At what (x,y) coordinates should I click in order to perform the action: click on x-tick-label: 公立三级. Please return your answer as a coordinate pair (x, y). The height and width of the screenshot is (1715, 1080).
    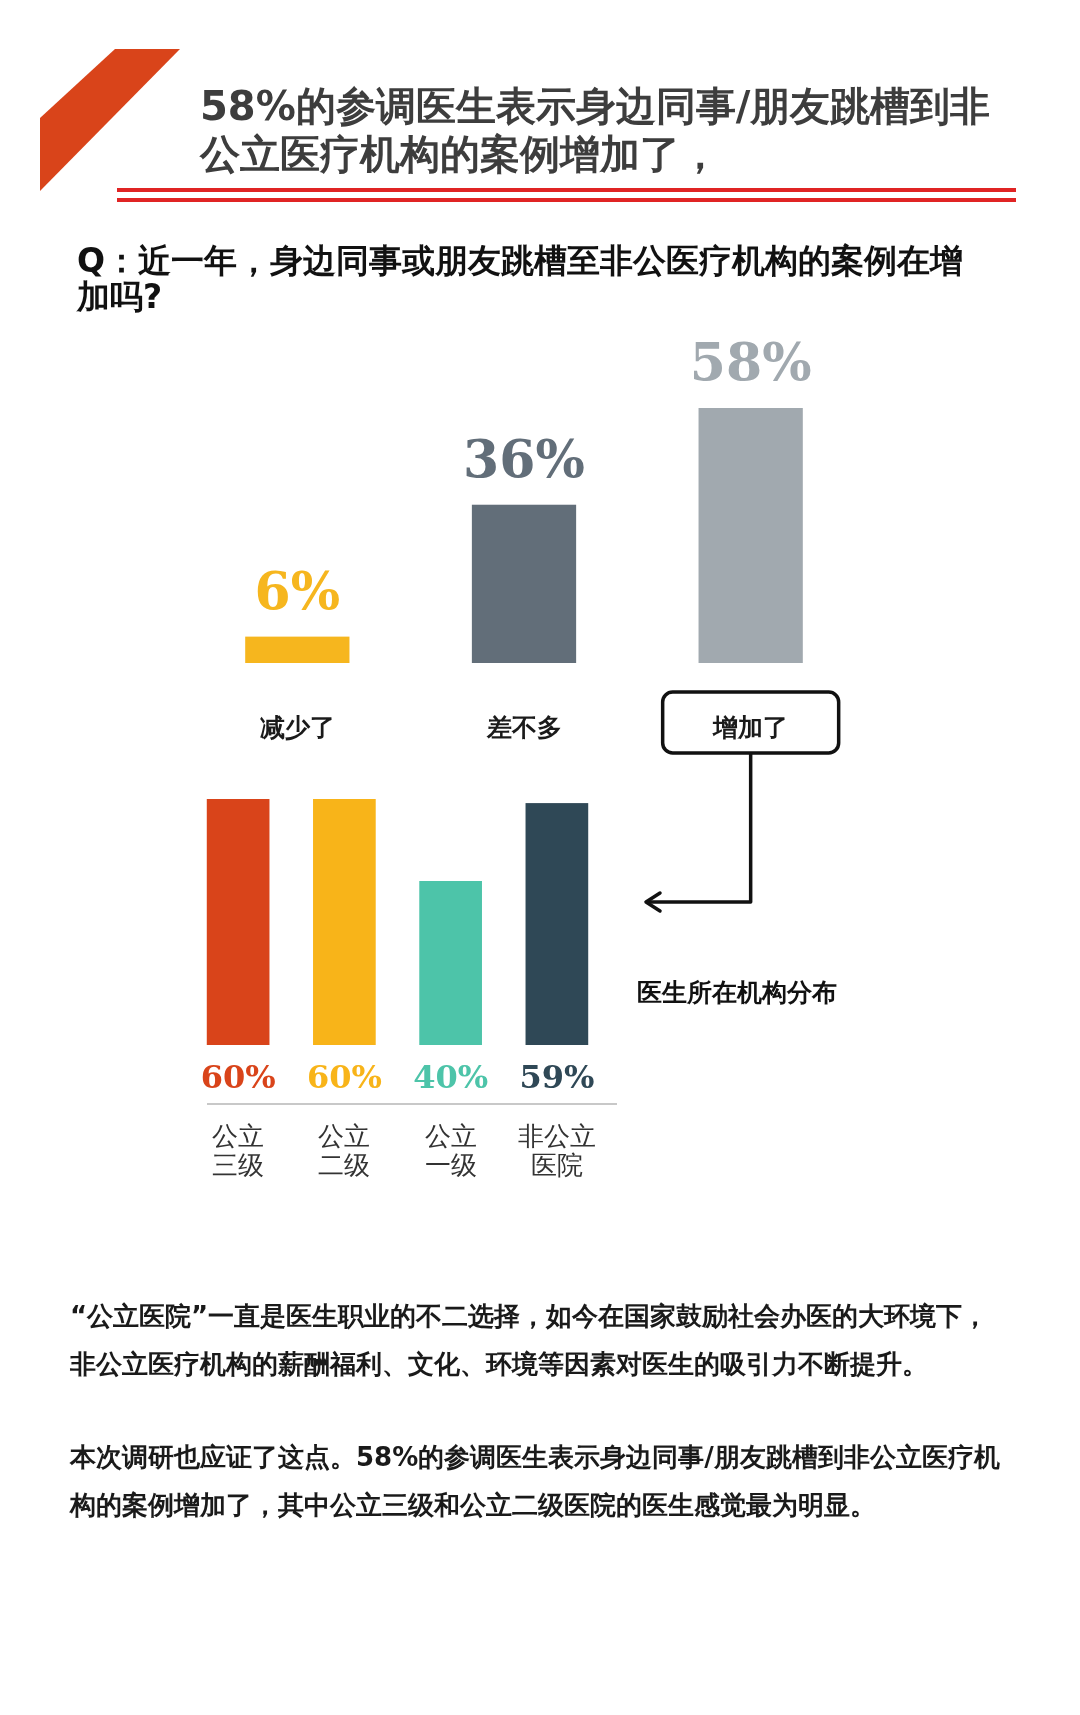
    Looking at the image, I should click on (238, 1150).